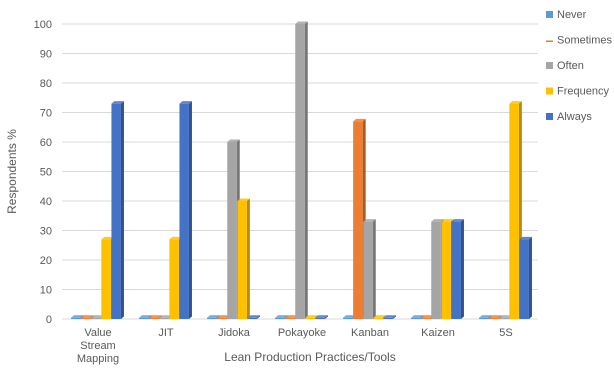 The width and height of the screenshot is (614, 369). I want to click on legend: Never Sometimes Often Frequency Always, so click(579, 66).